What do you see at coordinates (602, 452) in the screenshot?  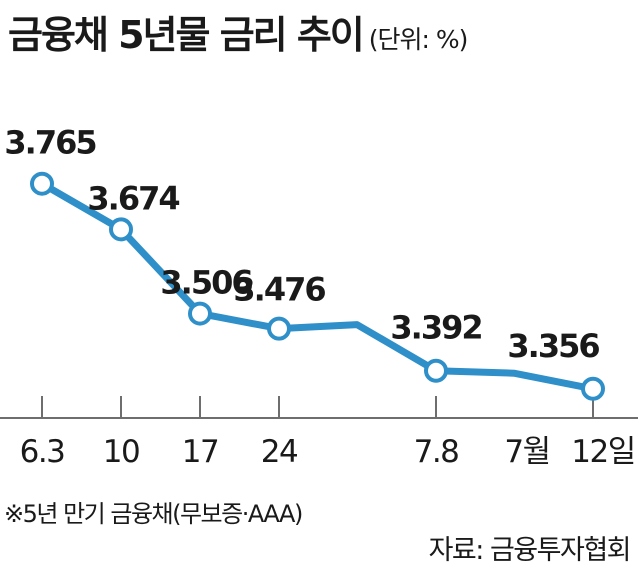 I see `x-tick-label: 12일` at bounding box center [602, 452].